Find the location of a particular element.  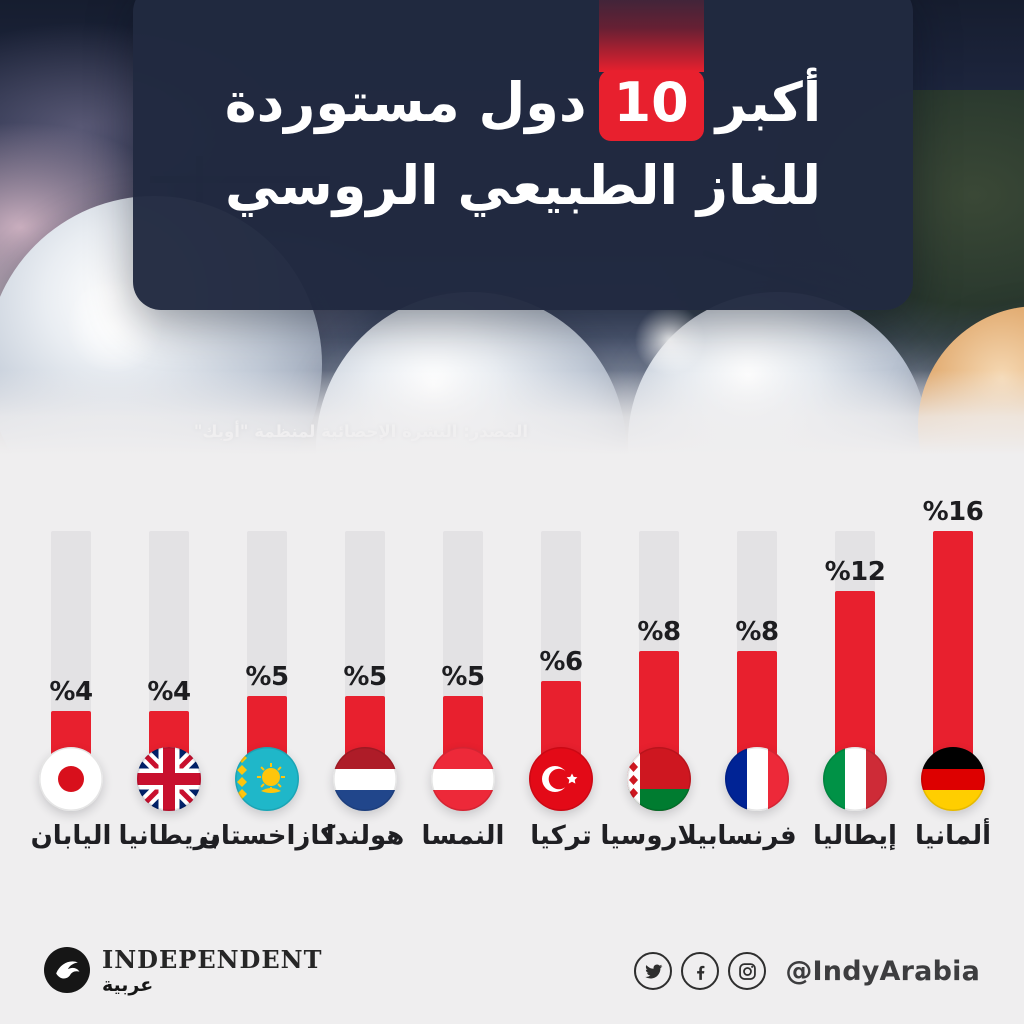

bar-column: %16 ألمانيا is located at coordinates (953, 674).